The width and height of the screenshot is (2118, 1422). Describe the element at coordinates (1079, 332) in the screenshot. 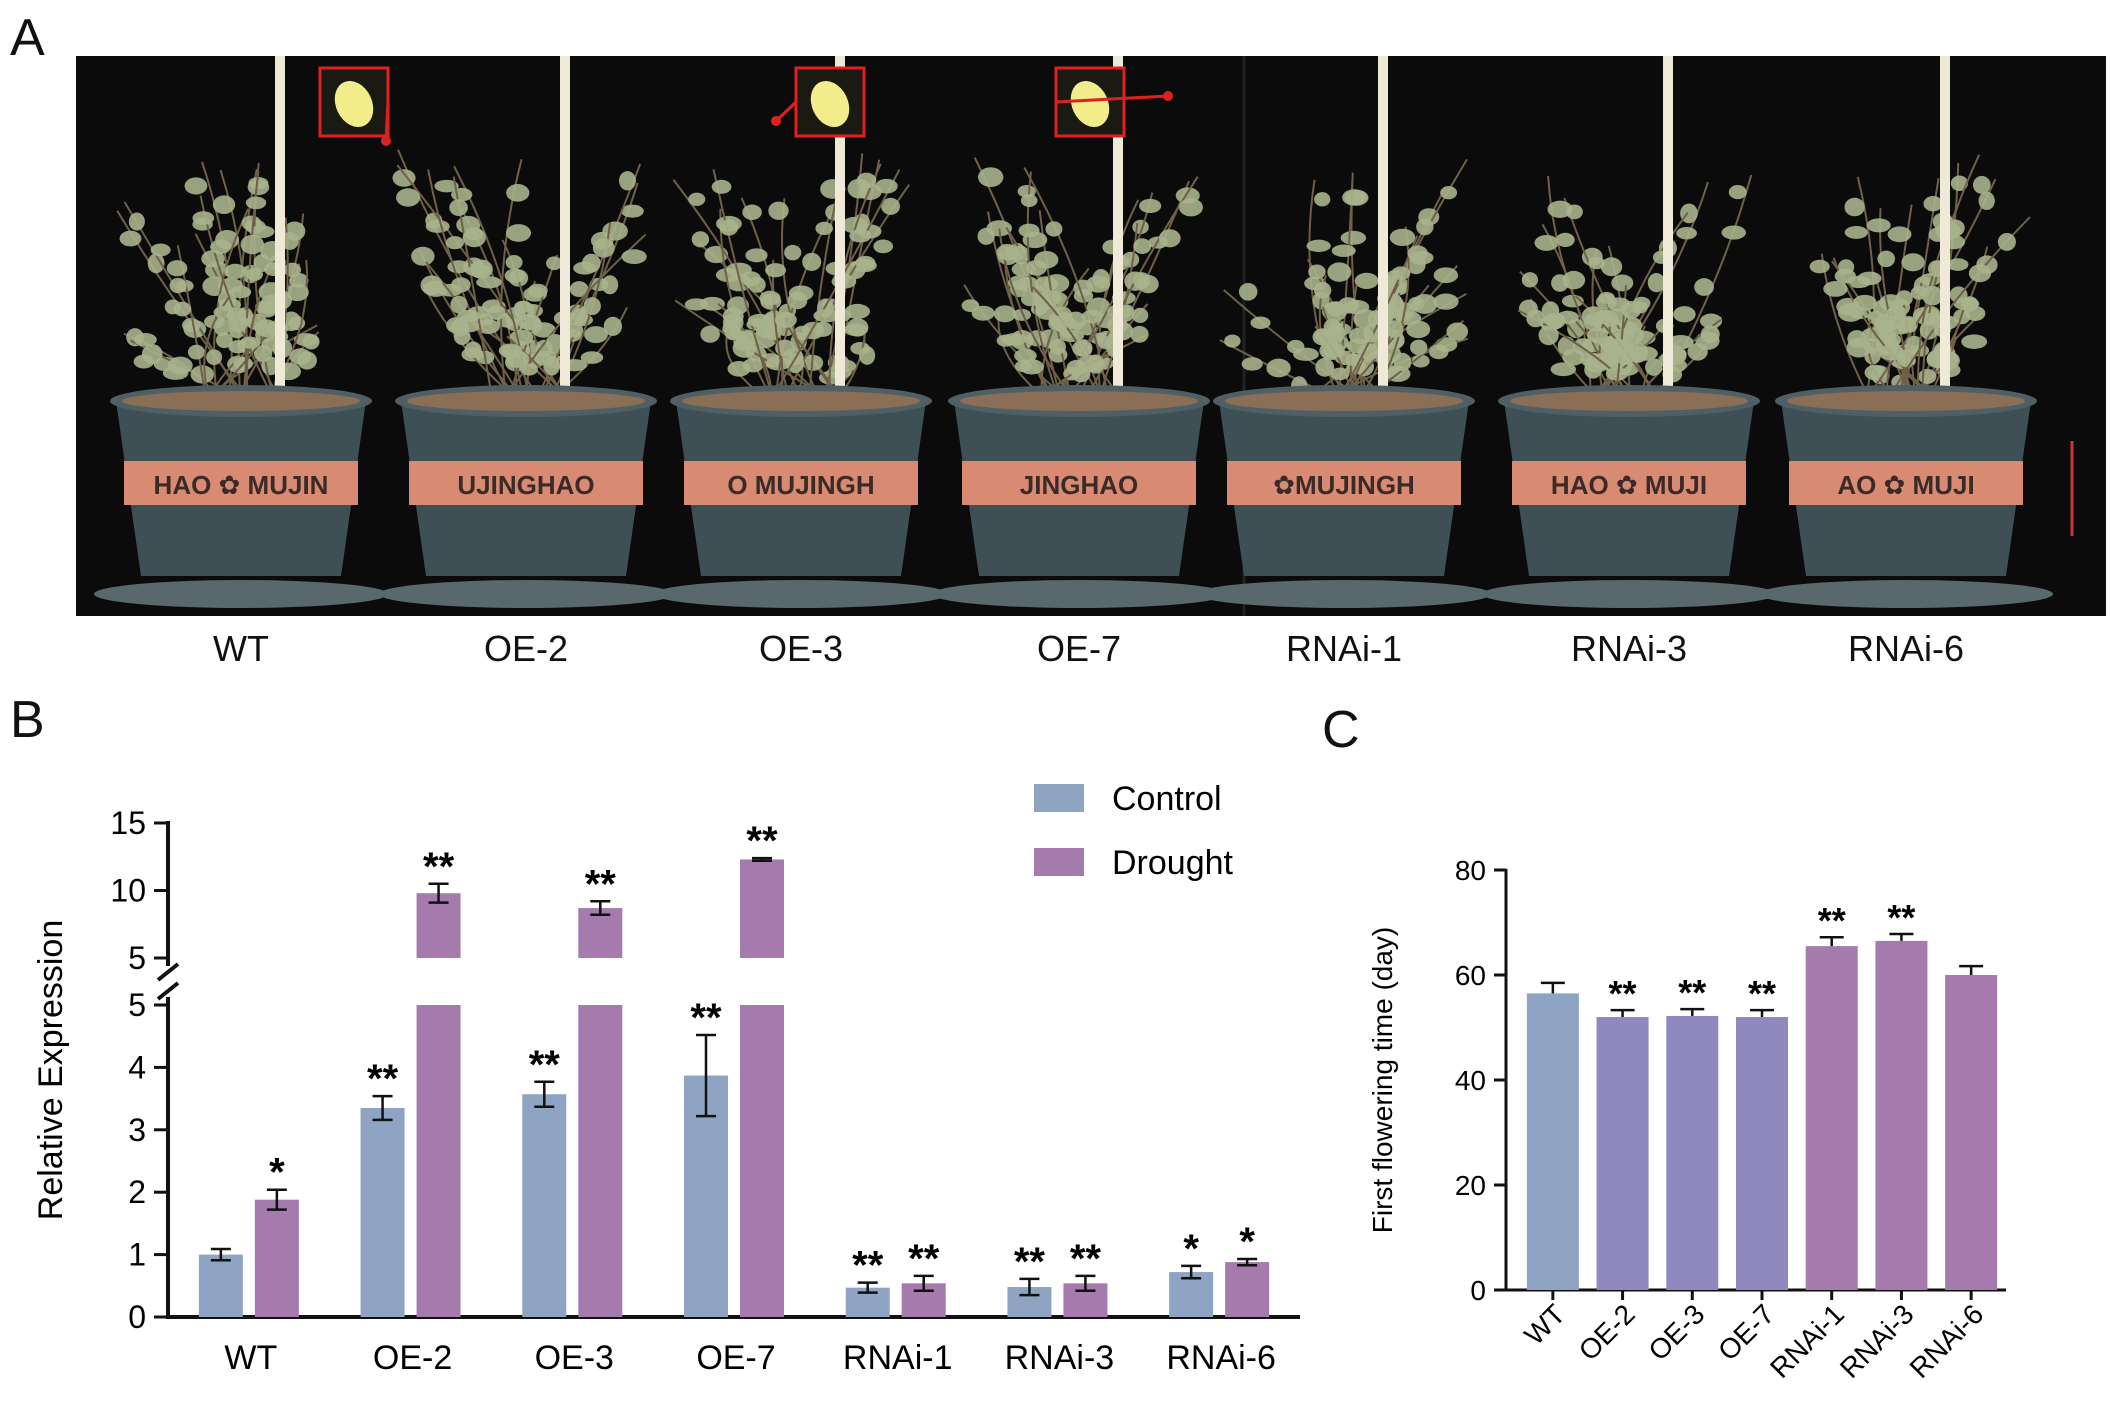

I see `plant-pot-4: JINGHAO` at that location.